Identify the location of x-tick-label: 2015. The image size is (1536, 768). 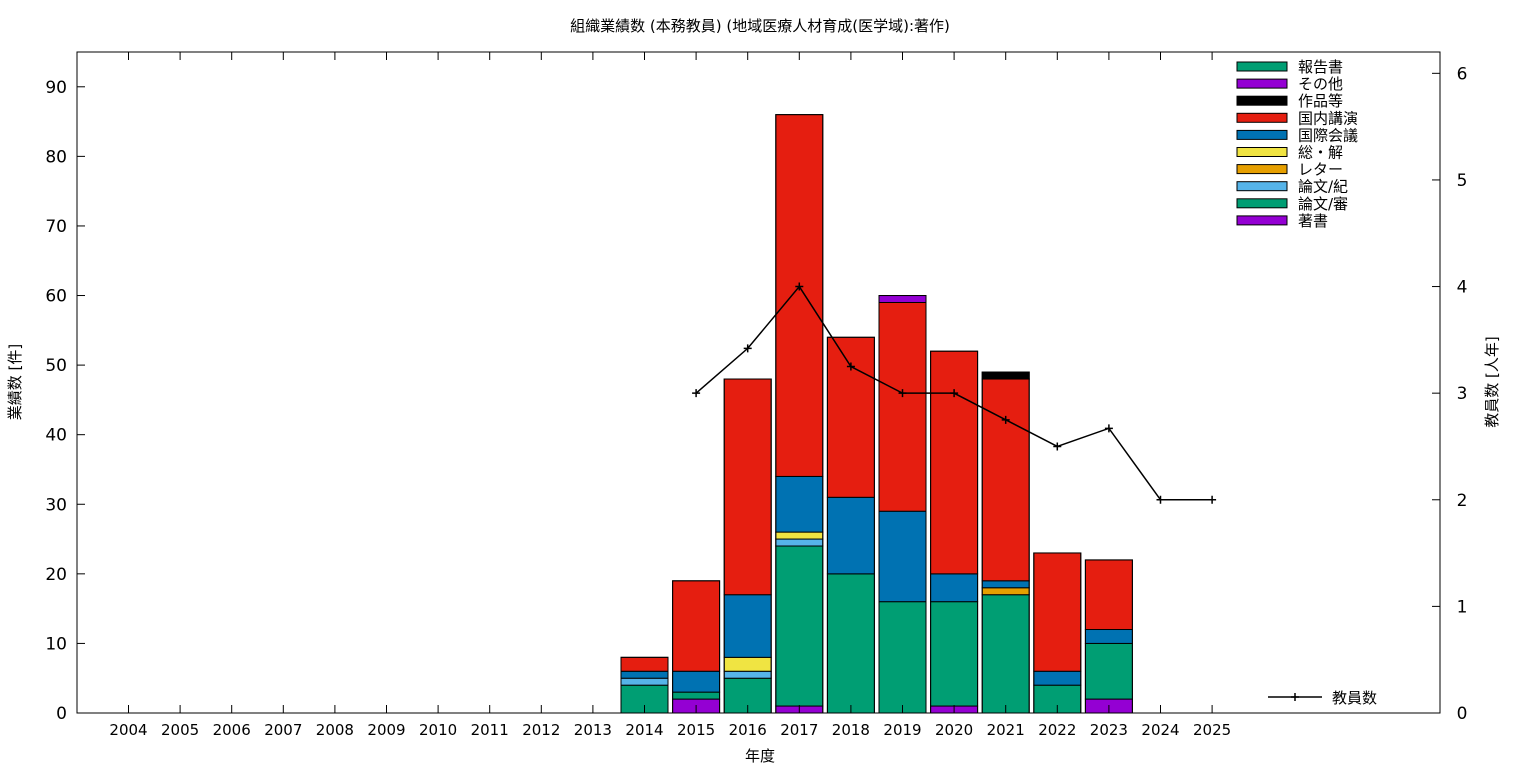
(696, 730).